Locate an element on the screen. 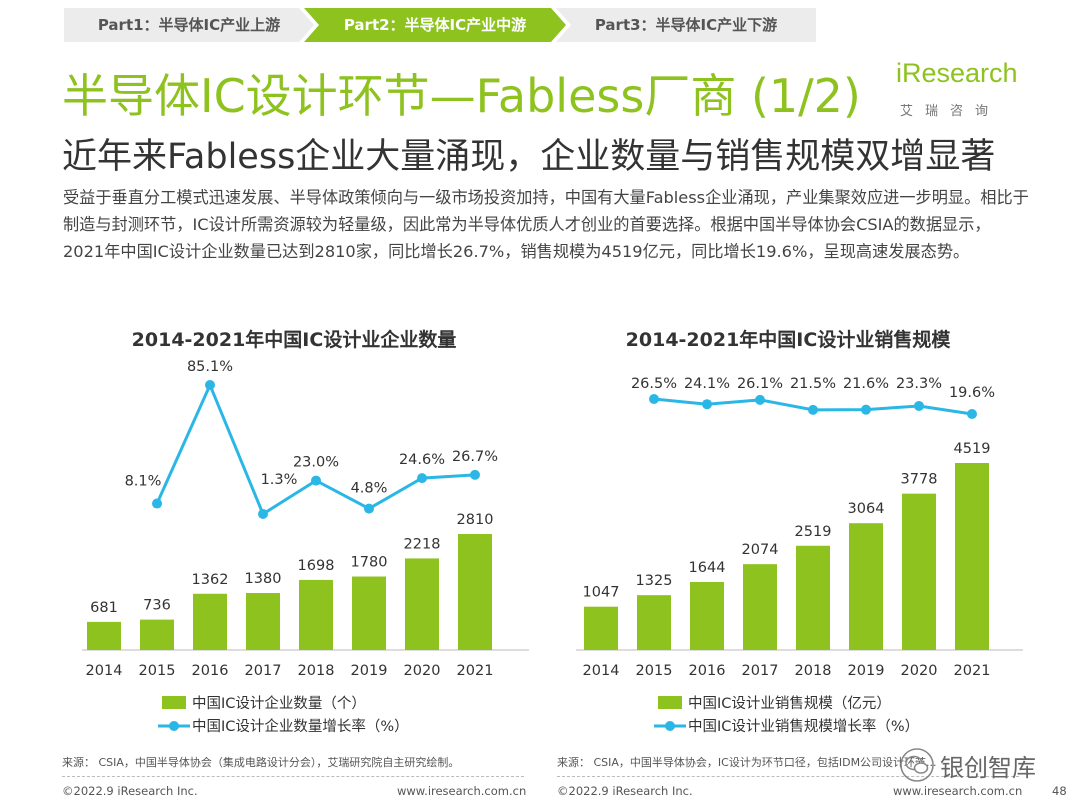  growth-rate-label: 21.6% is located at coordinates (866, 384).